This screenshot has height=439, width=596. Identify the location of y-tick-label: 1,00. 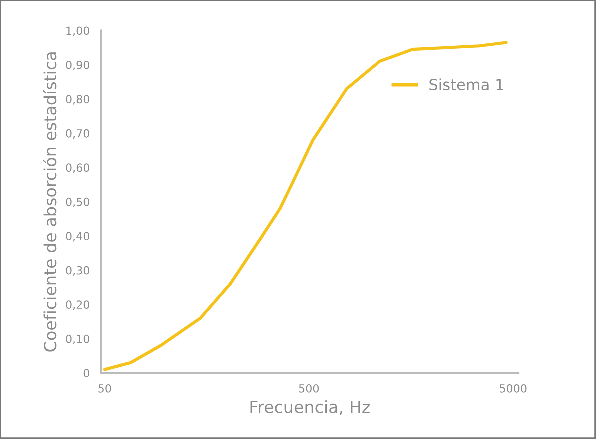
(78, 31).